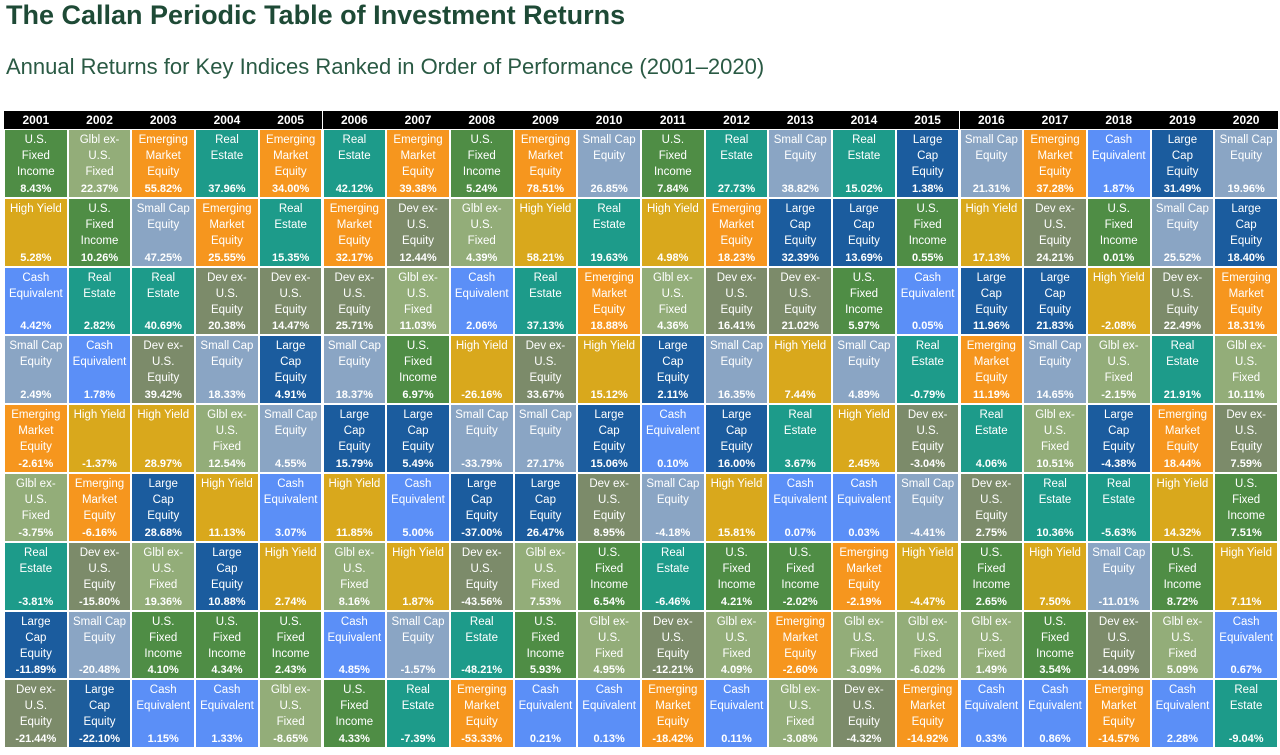 The image size is (1280, 755). What do you see at coordinates (481, 714) in the screenshot?
I see `cell-2008-rank-9: Emerging Market Equity -53.33%` at bounding box center [481, 714].